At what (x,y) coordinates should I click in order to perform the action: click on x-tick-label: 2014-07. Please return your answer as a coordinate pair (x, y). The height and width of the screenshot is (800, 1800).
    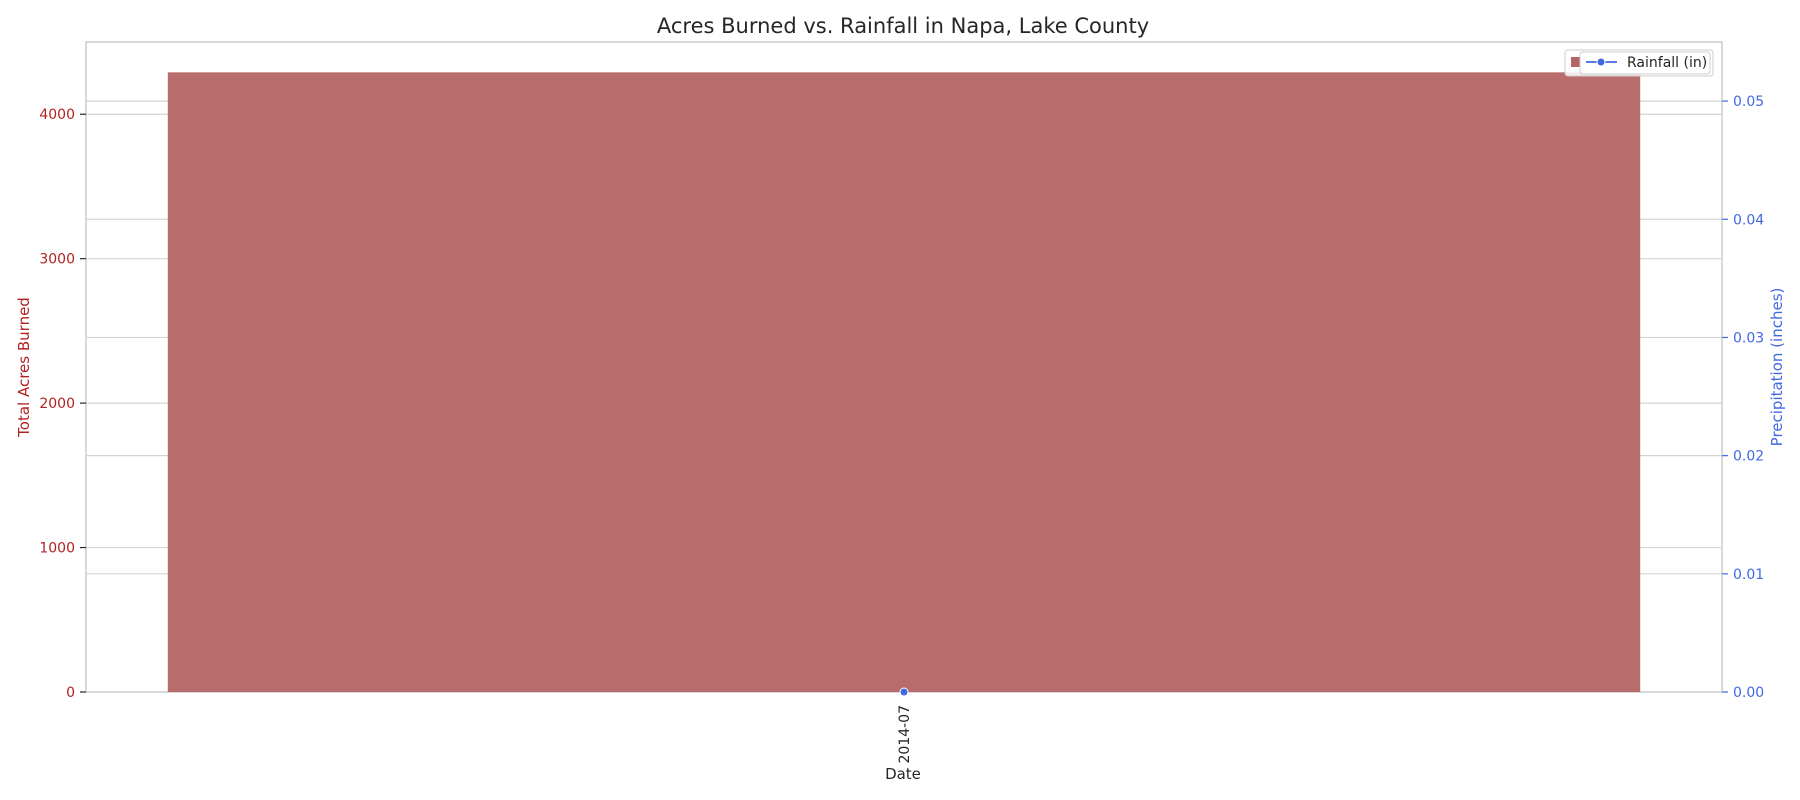
    Looking at the image, I should click on (905, 734).